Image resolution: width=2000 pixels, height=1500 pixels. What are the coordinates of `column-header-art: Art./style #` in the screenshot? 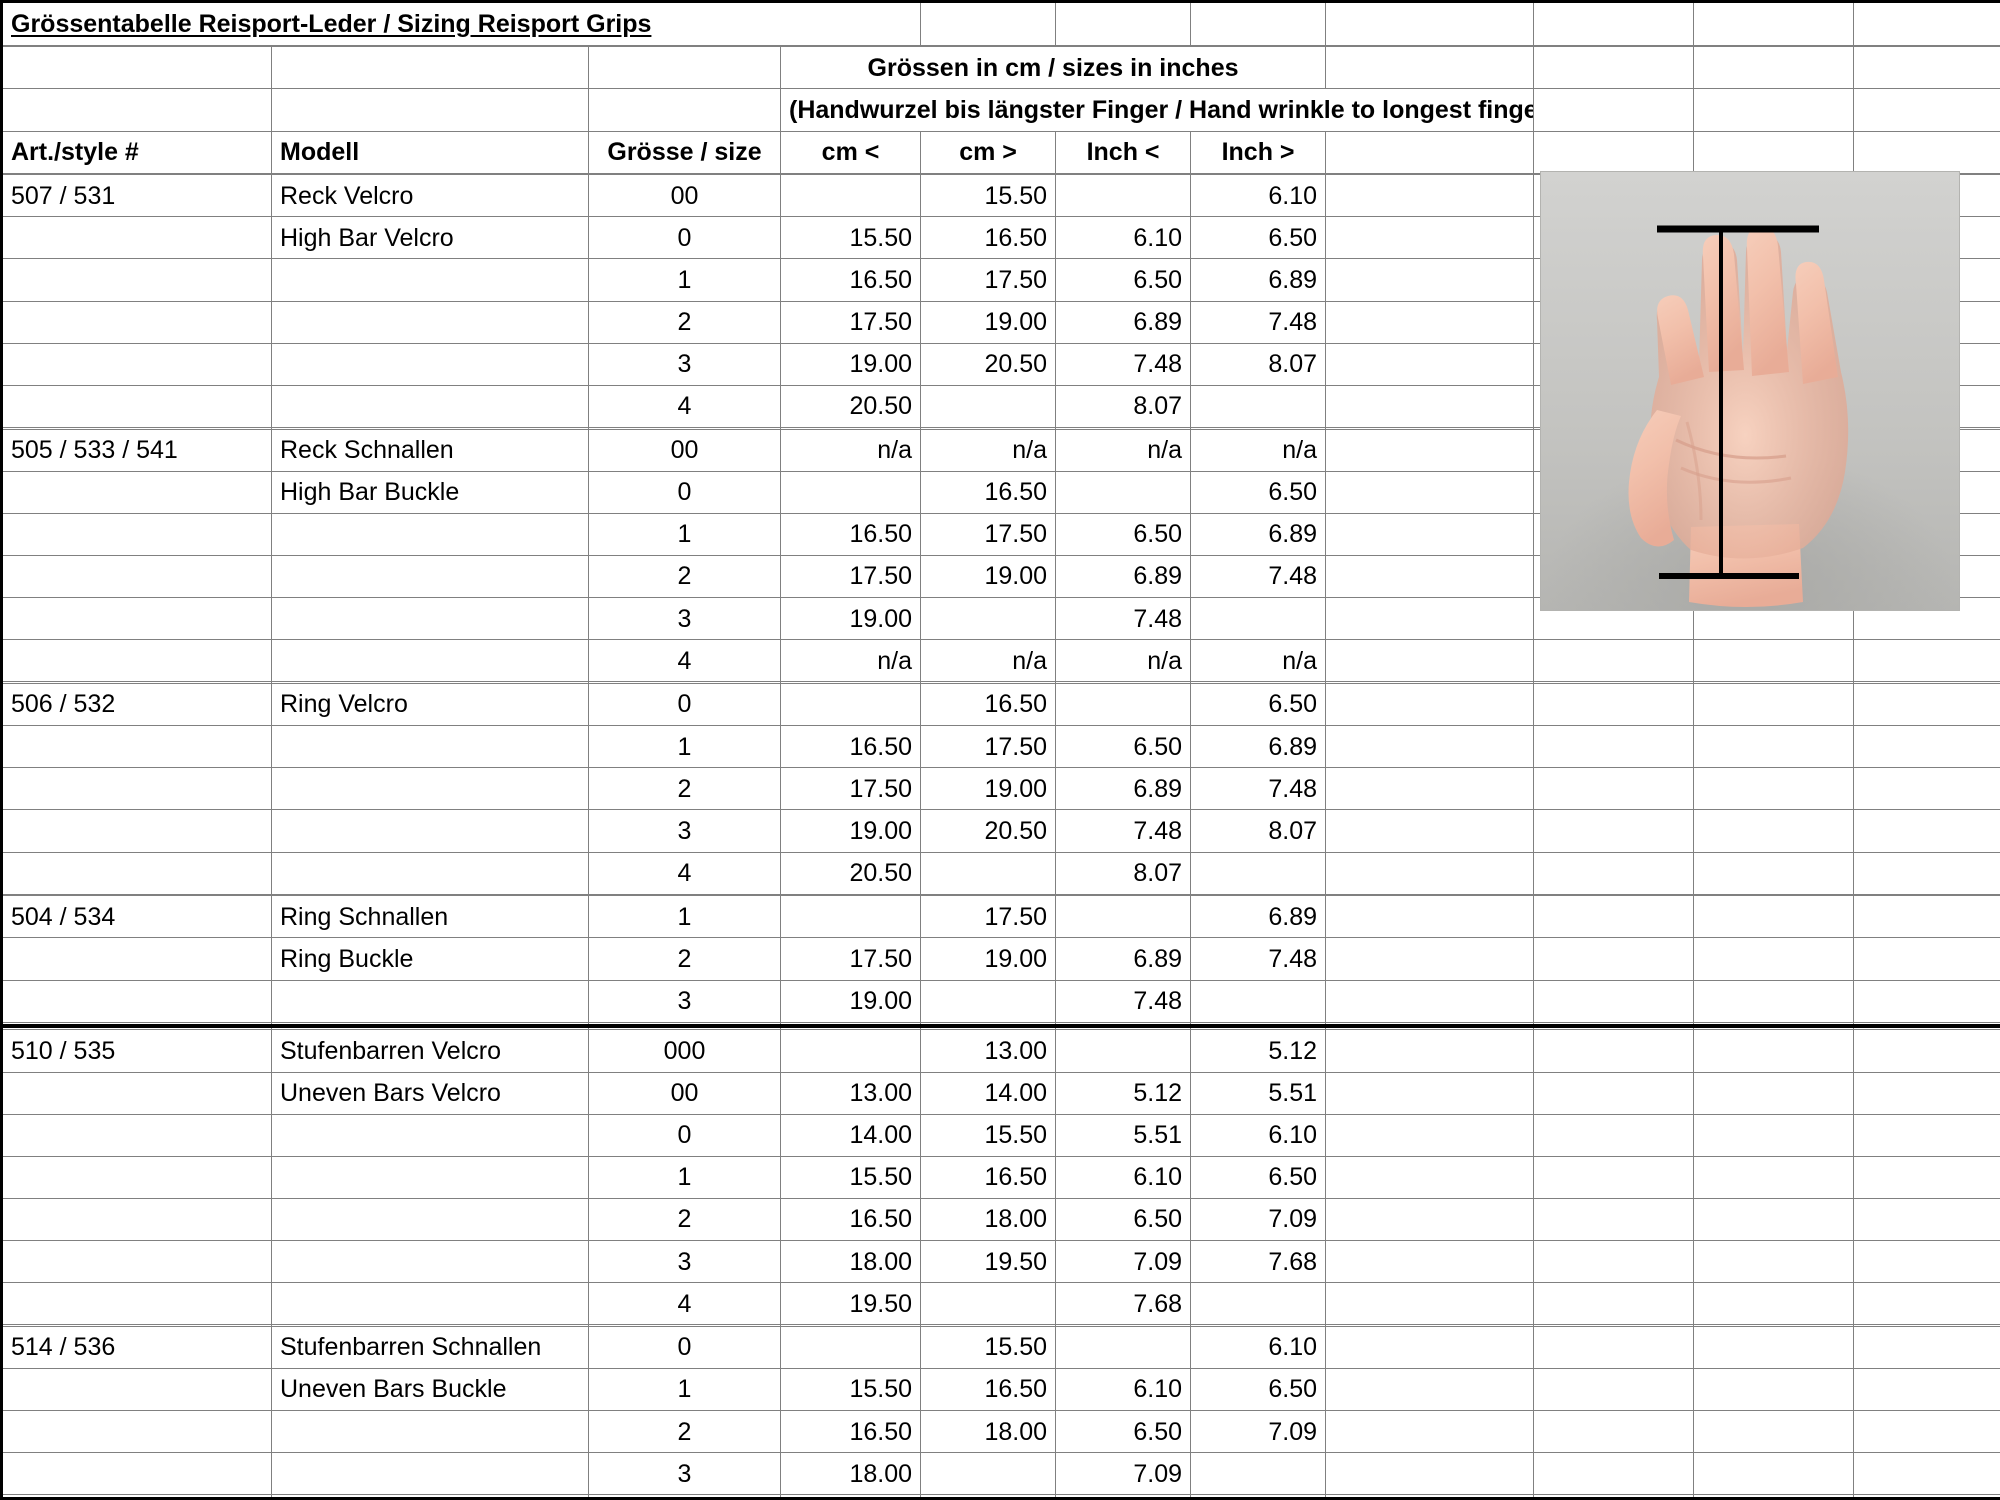 It's located at (136, 152).